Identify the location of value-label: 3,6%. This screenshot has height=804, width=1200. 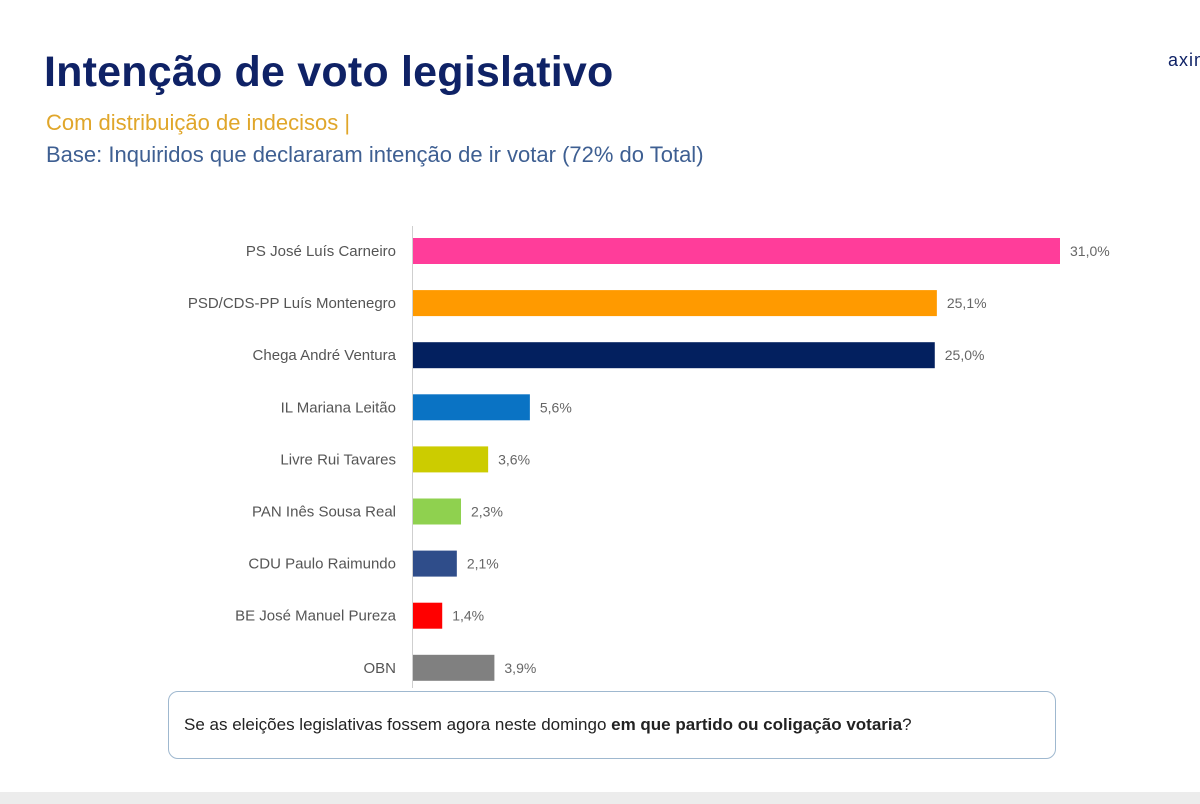
(514, 459).